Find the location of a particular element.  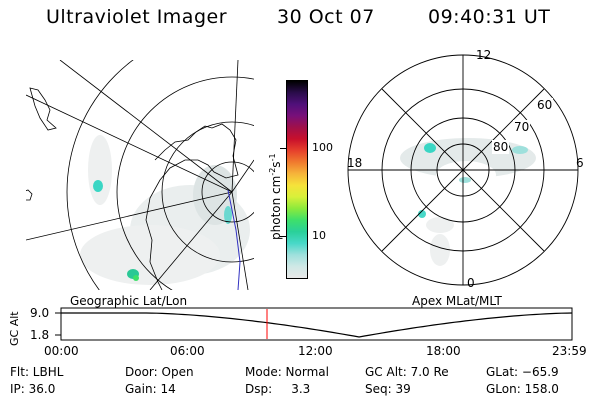

geo-aurora-emission is located at coordinates (165, 210).